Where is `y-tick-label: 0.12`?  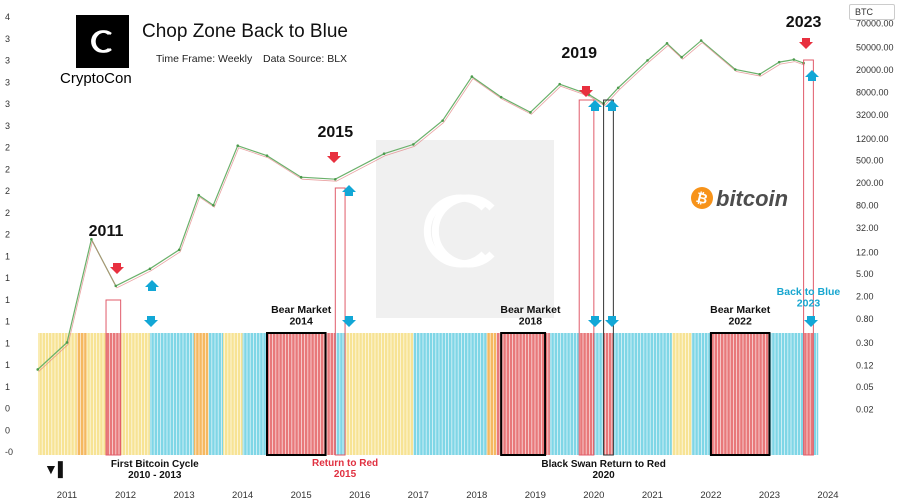
y-tick-label: 0.12 is located at coordinates (865, 365).